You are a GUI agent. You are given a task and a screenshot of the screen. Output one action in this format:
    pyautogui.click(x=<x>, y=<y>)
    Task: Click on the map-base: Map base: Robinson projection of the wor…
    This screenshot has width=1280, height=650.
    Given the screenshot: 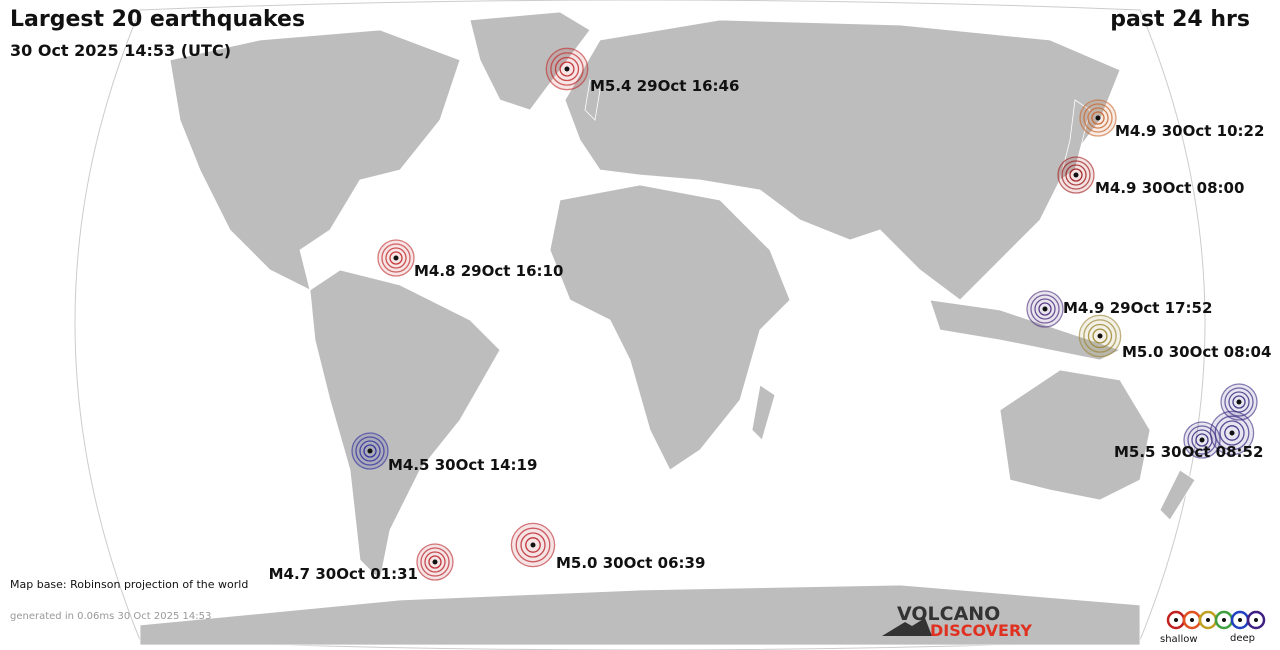 What is the action you would take?
    pyautogui.click(x=129, y=584)
    